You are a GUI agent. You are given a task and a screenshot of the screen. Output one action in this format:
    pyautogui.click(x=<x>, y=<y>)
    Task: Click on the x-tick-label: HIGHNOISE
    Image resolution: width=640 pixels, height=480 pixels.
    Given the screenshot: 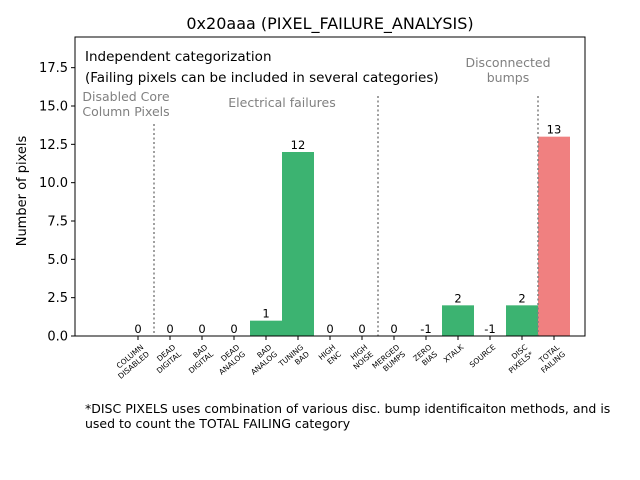 What is the action you would take?
    pyautogui.click(x=361, y=356)
    